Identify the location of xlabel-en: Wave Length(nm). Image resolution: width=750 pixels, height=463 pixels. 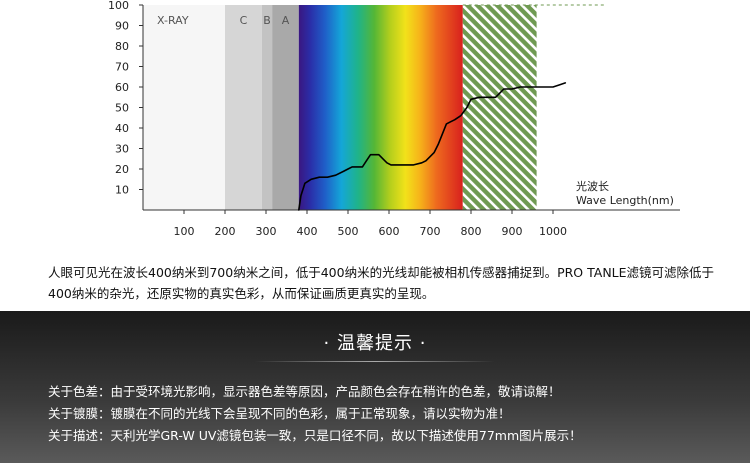
(625, 200).